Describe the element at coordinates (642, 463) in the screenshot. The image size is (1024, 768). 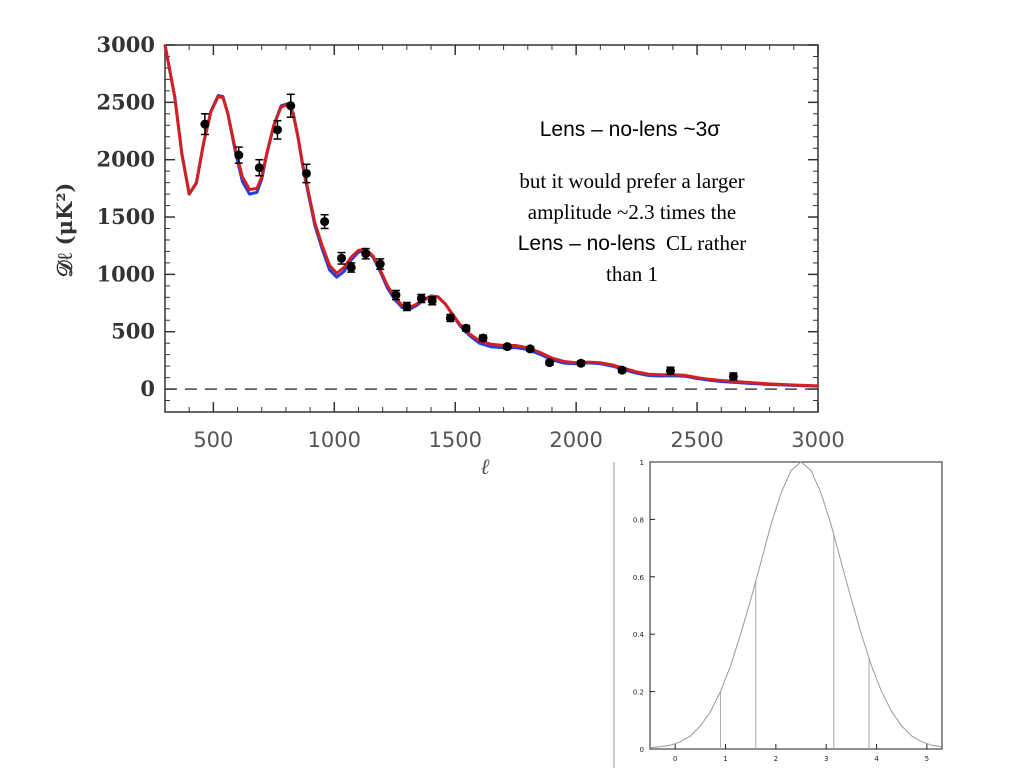
I see `inset-y-tick-label: 1` at that location.